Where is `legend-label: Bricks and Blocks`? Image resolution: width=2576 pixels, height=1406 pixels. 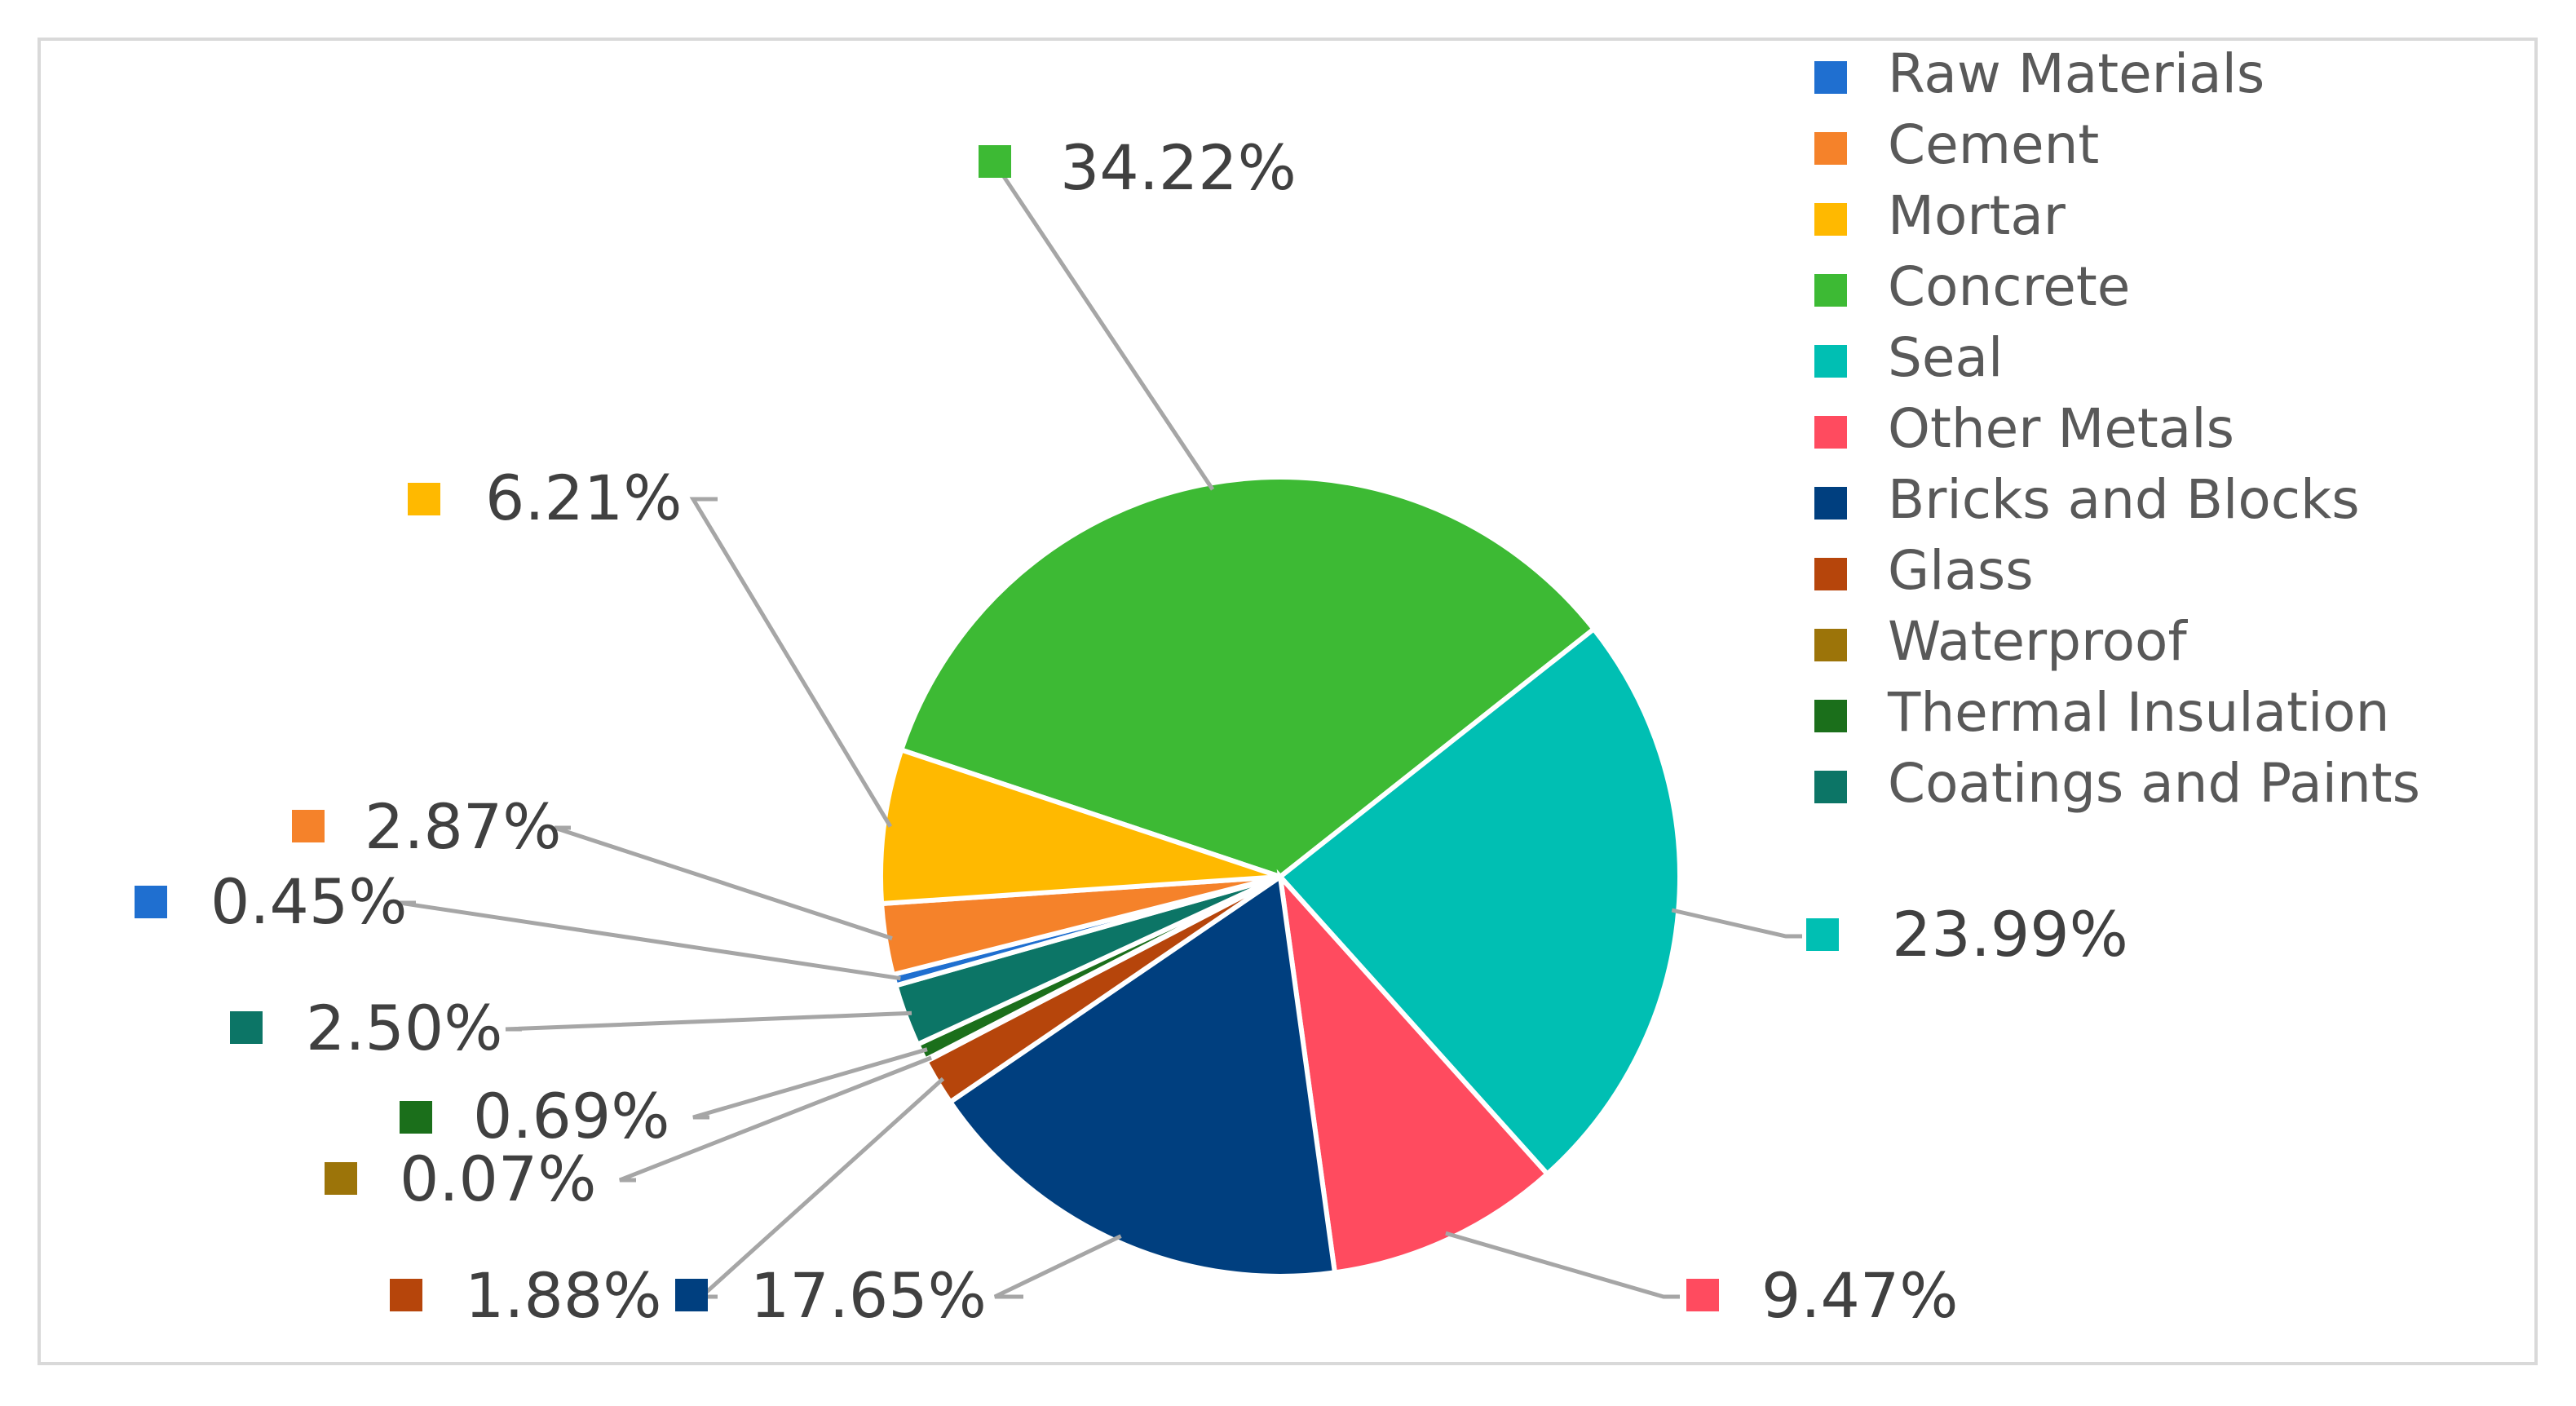
legend-label: Bricks and Blocks is located at coordinates (2124, 499).